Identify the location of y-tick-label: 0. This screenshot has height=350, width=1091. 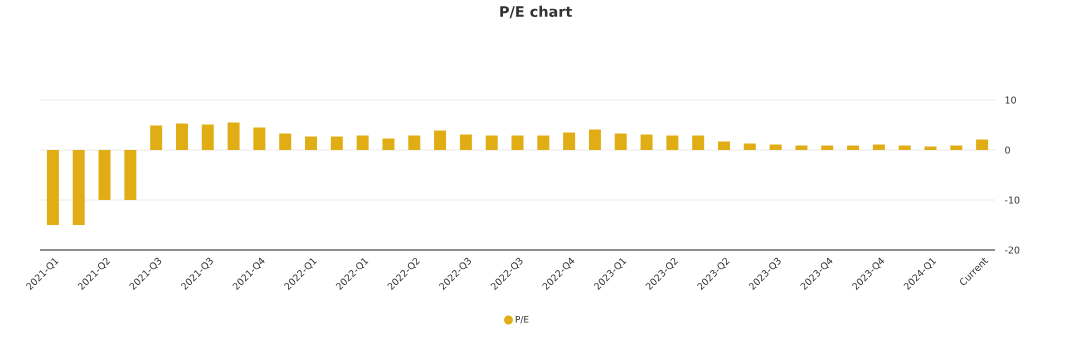
(1007, 150).